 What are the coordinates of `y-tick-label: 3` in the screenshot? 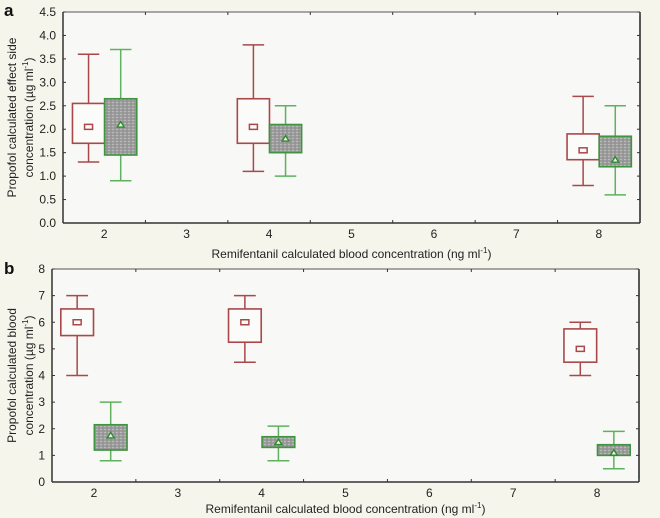 It's located at (41, 402).